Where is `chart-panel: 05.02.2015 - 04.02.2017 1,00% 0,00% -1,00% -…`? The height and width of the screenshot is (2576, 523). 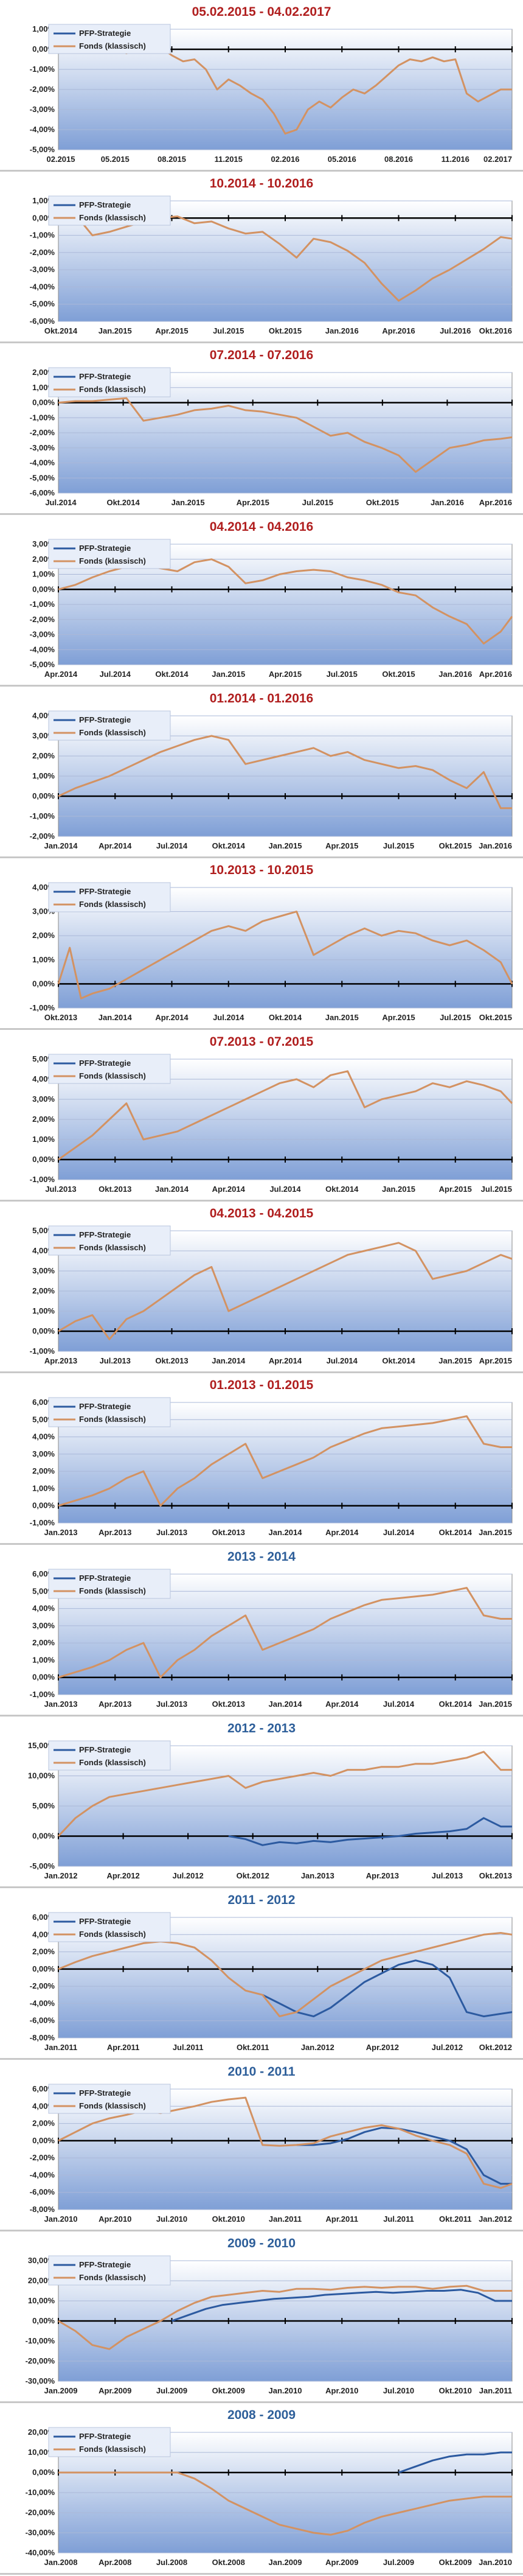
chart-panel: 05.02.2015 - 04.02.2017 1,00% 0,00% -1,00% -… is located at coordinates (261, 86).